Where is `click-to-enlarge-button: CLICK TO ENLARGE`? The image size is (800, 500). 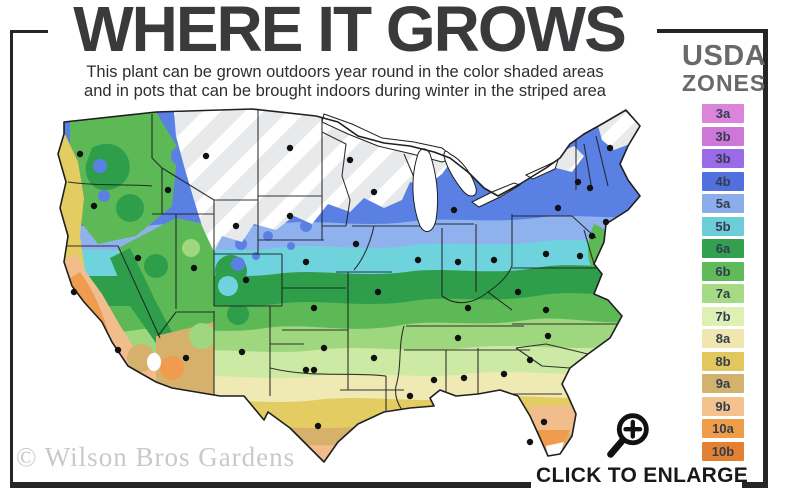 click-to-enlarge-button: CLICK TO ENLARGE is located at coordinates (642, 475).